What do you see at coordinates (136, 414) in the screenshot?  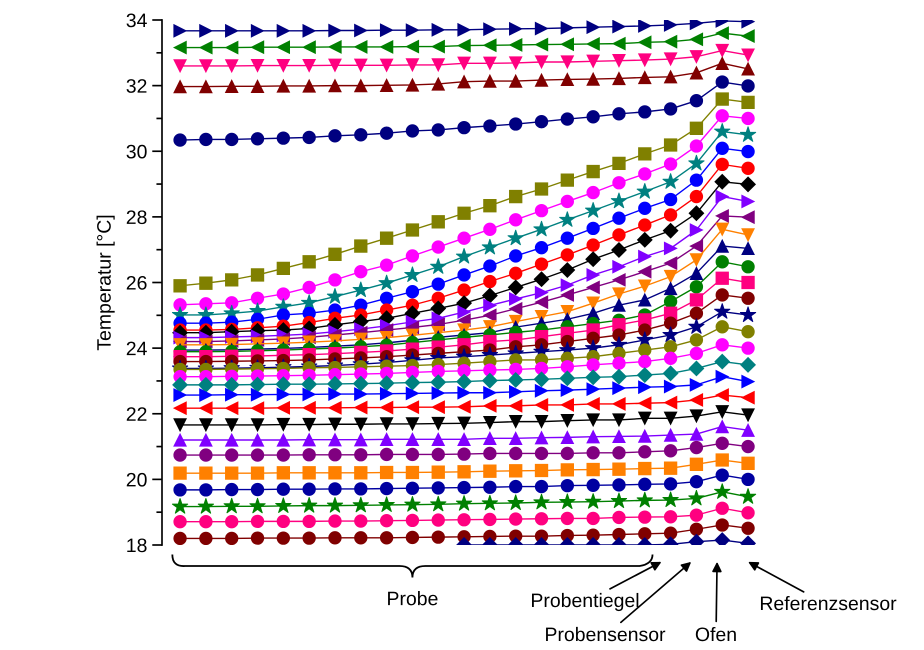 I see `y-tick-label: 22` at bounding box center [136, 414].